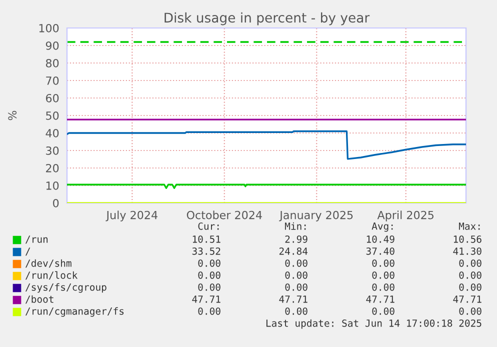 This screenshot has height=347, width=497. What do you see at coordinates (52, 80) in the screenshot?
I see `y-tick-label: 70` at bounding box center [52, 80].